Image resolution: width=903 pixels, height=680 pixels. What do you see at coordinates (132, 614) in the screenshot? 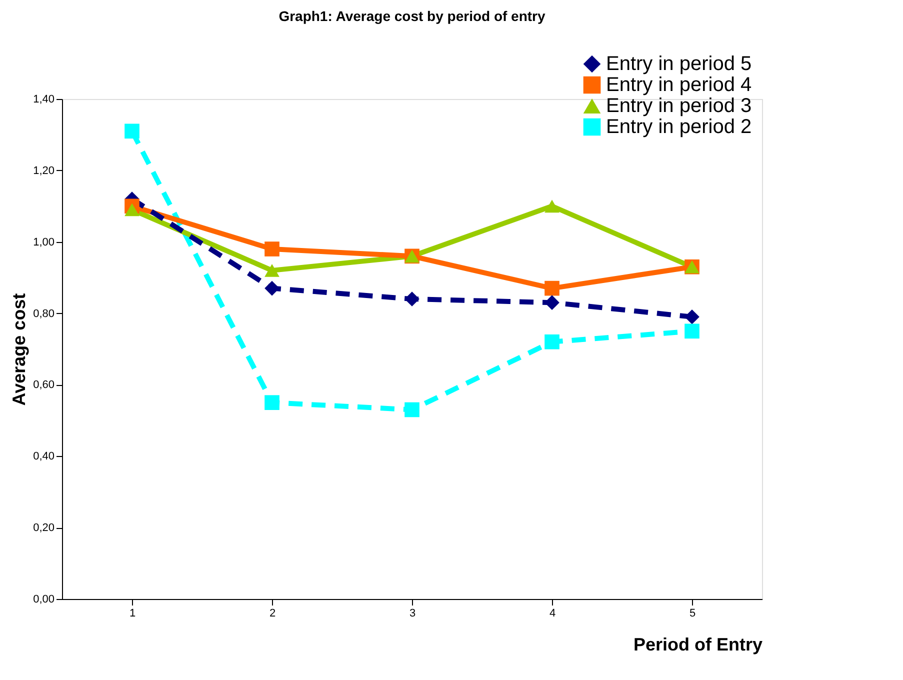
I see `x-tick-label: 1` at bounding box center [132, 614].